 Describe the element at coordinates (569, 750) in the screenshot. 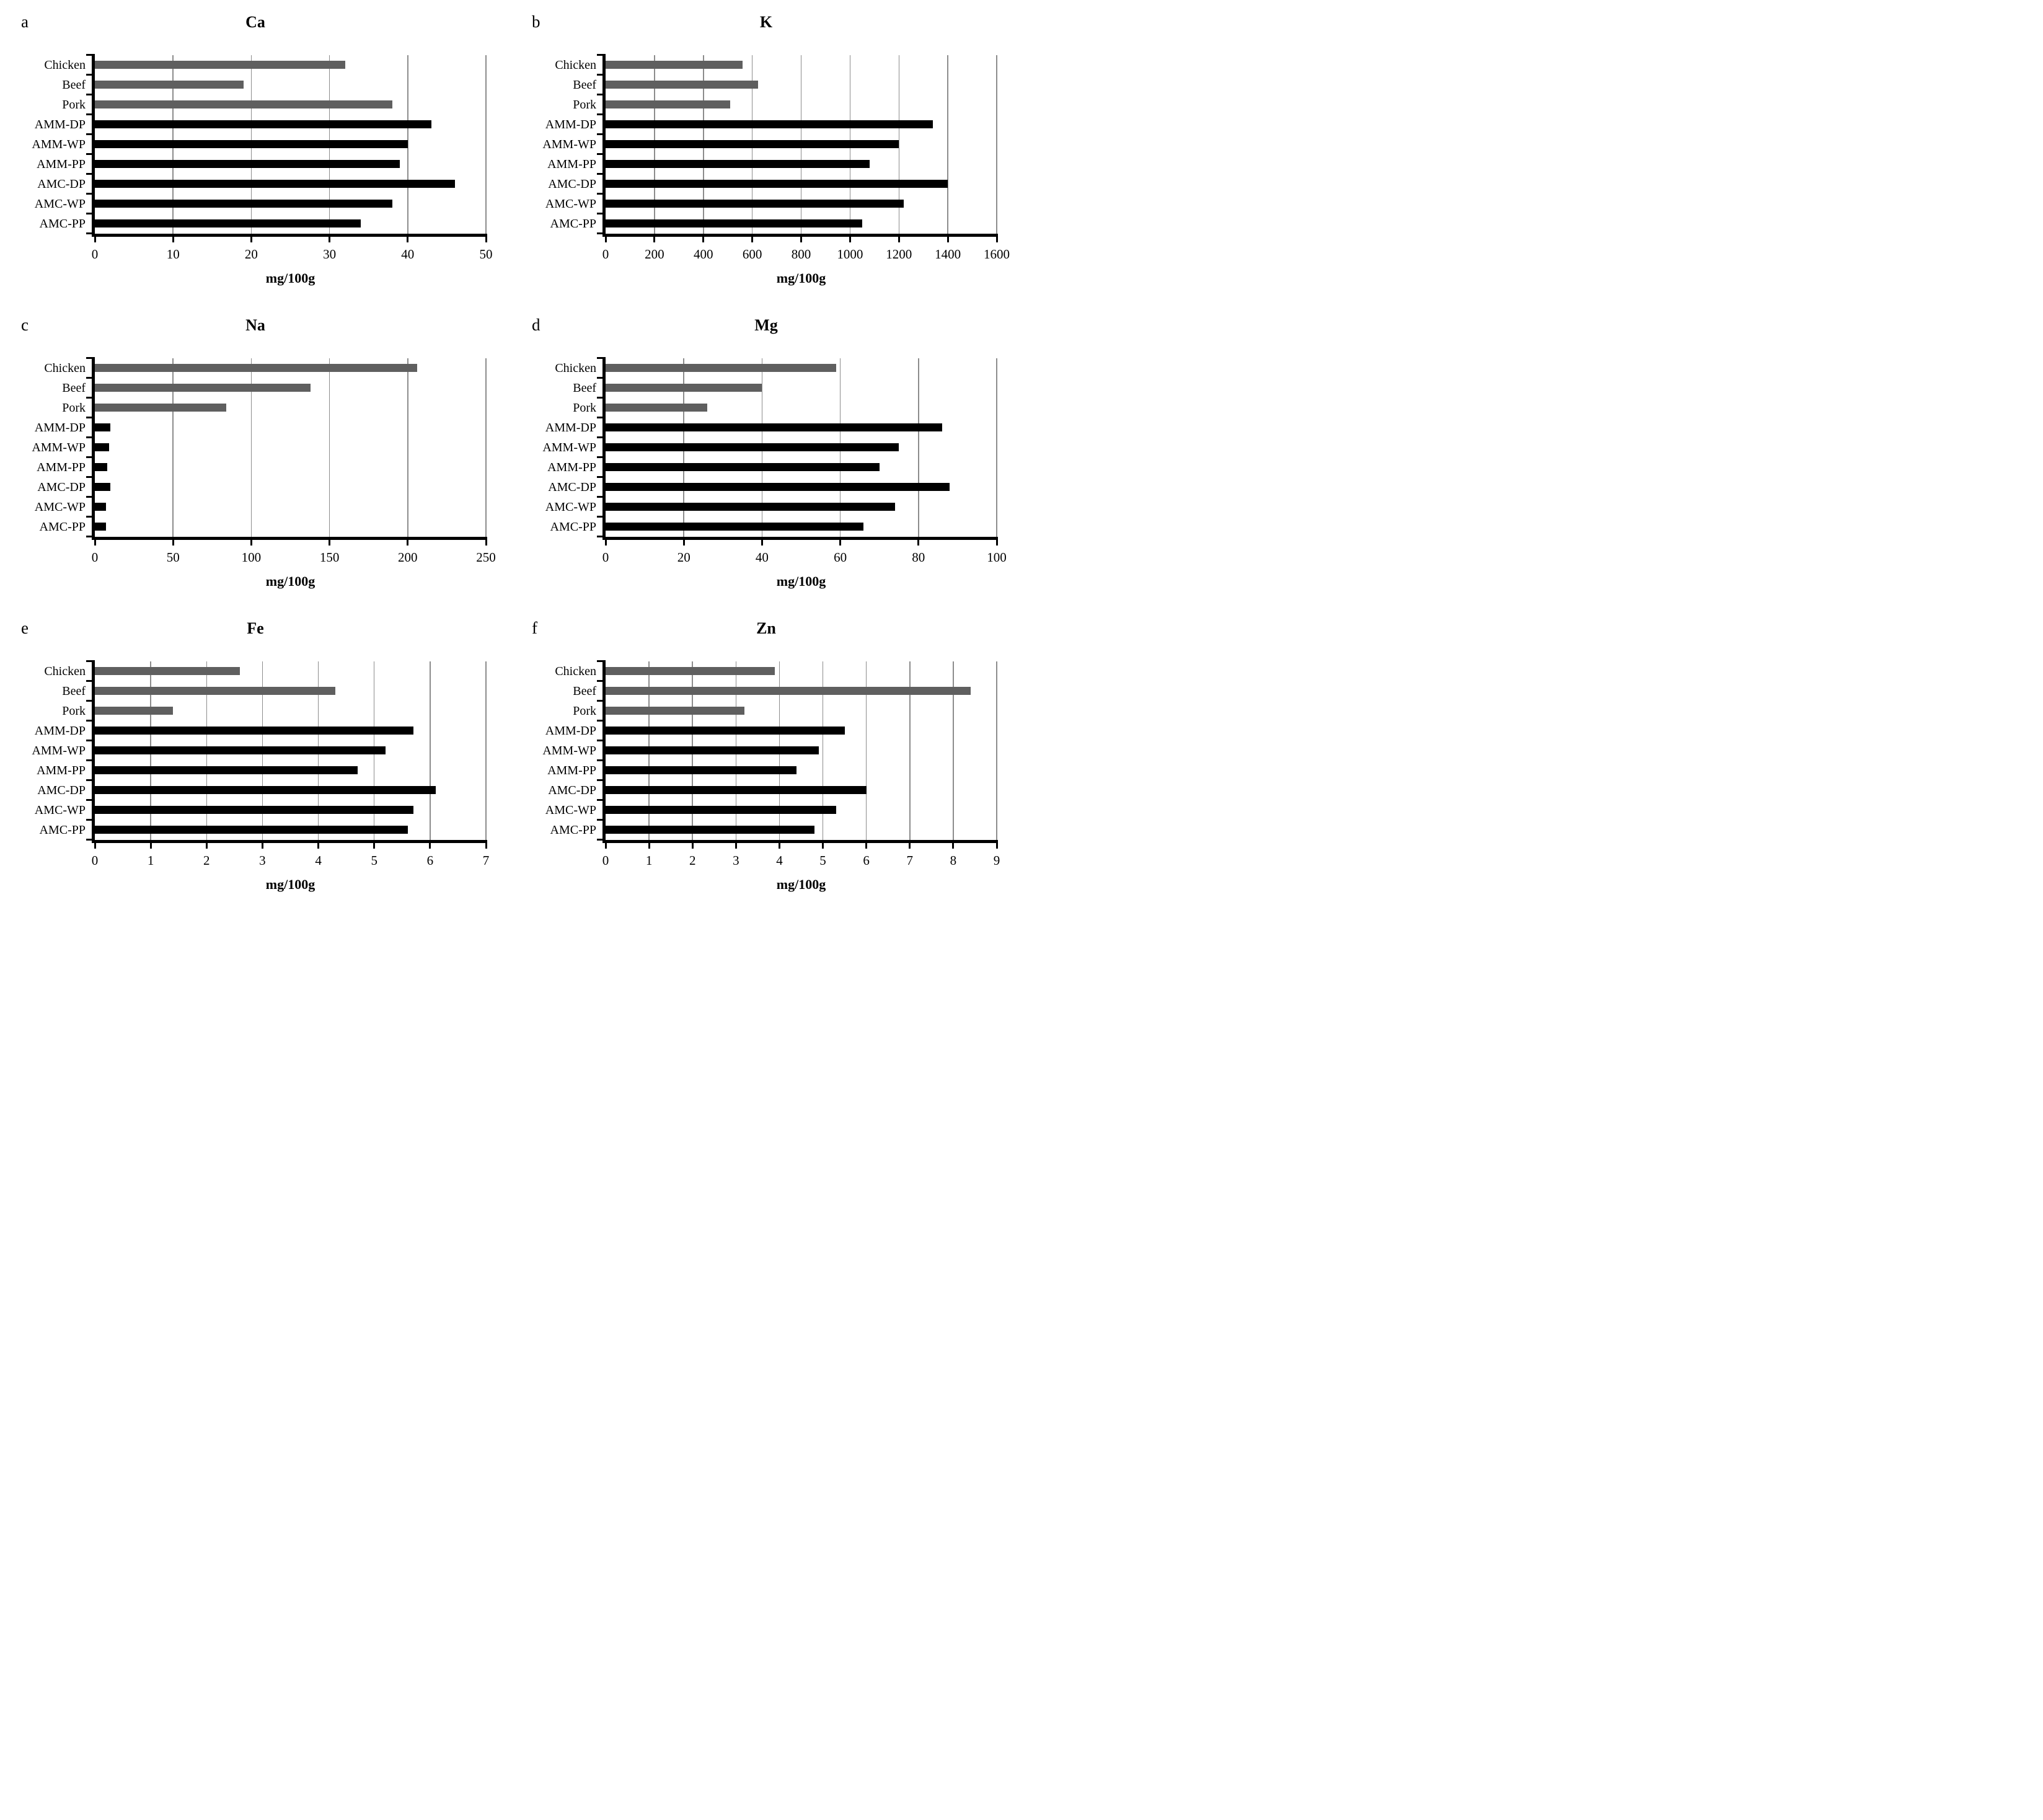

I see `category-label-amm-wp: AMM-WP` at that location.